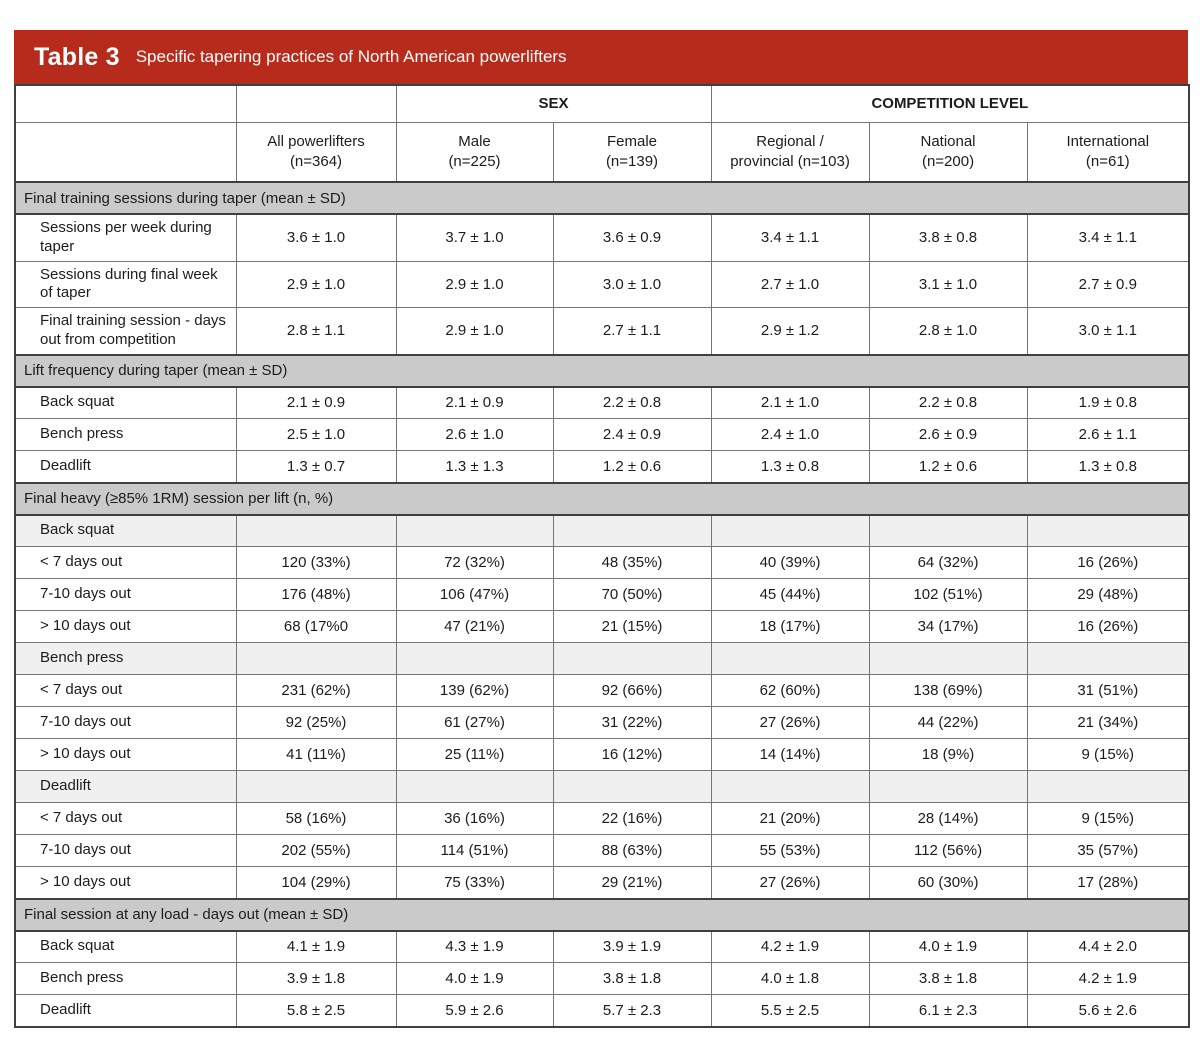  I want to click on value-cell: 64 (32%), so click(948, 562).